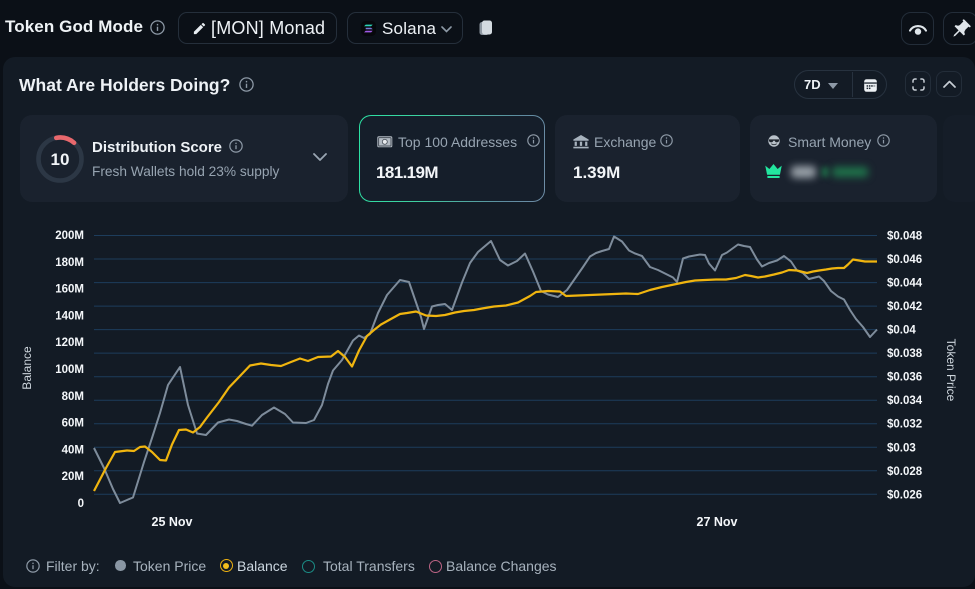  What do you see at coordinates (73, 477) in the screenshot?
I see `svg-text: 20M` at bounding box center [73, 477].